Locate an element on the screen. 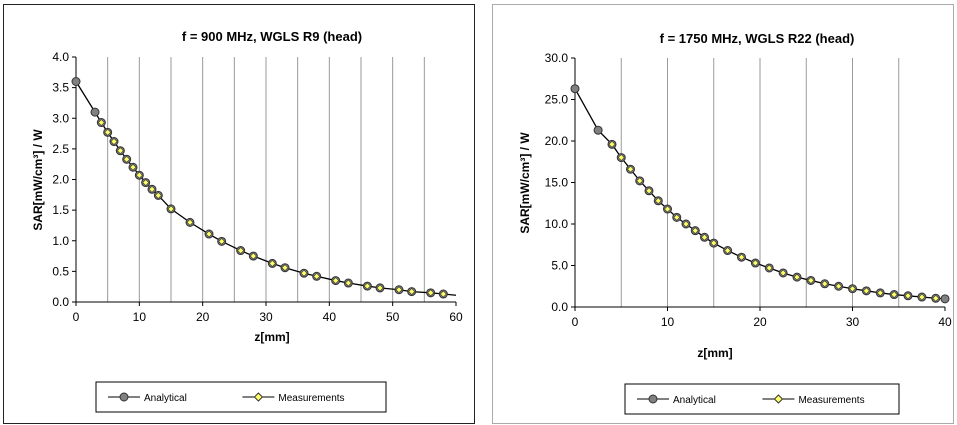 Image resolution: width=957 pixels, height=425 pixels. y-tick-label: 25.0 is located at coordinates (557, 100).